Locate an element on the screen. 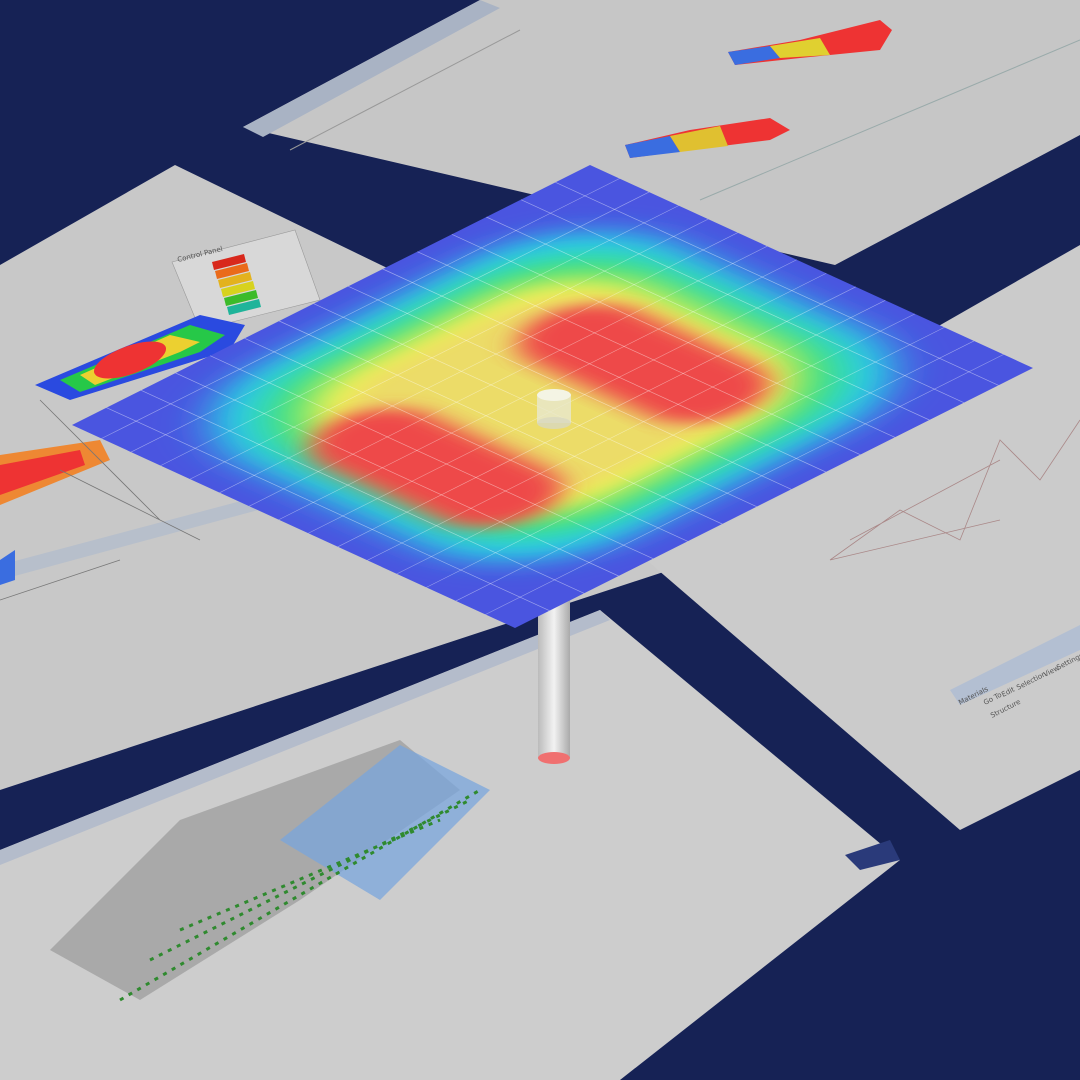 This screenshot has height=1080, width=1080. column-head is located at coordinates (554, 409).